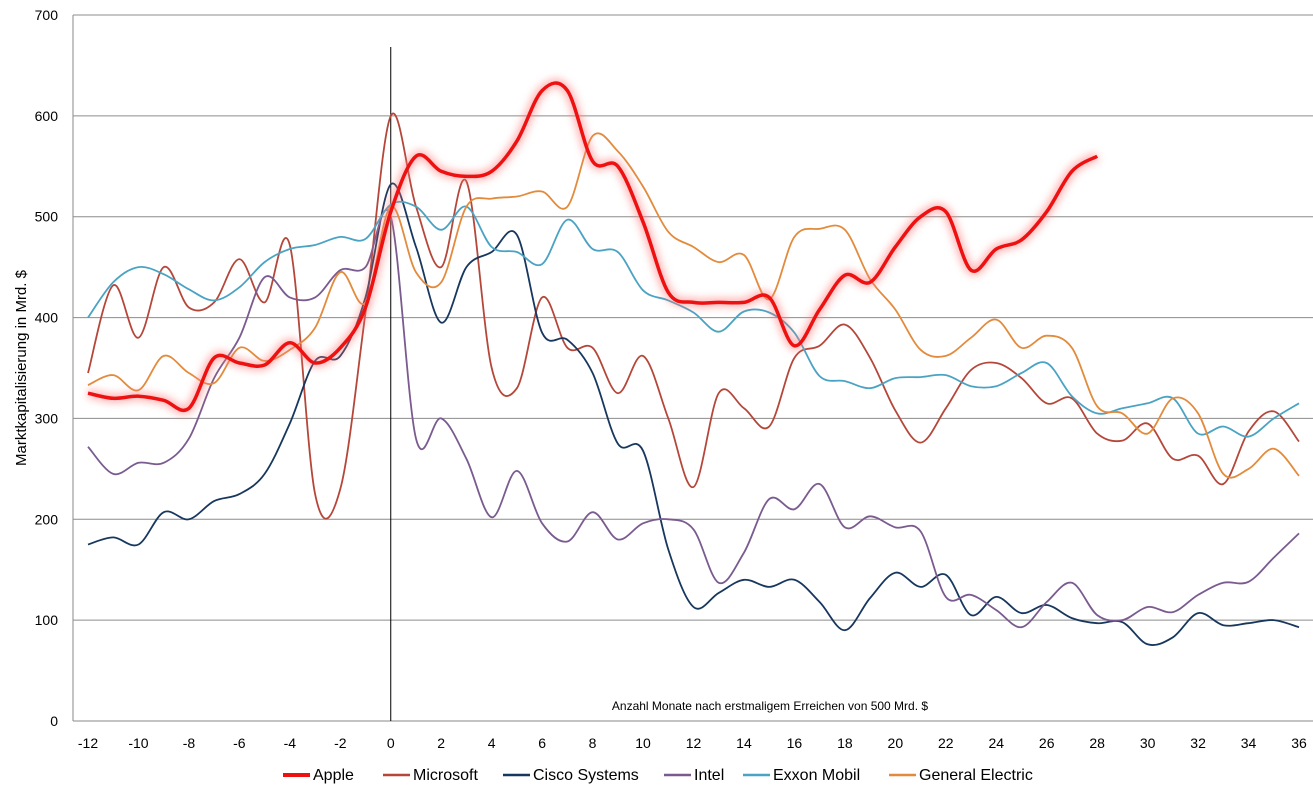 The height and width of the screenshot is (791, 1313). Describe the element at coordinates (189, 743) in the screenshot. I see `x-tick-label: -8` at that location.